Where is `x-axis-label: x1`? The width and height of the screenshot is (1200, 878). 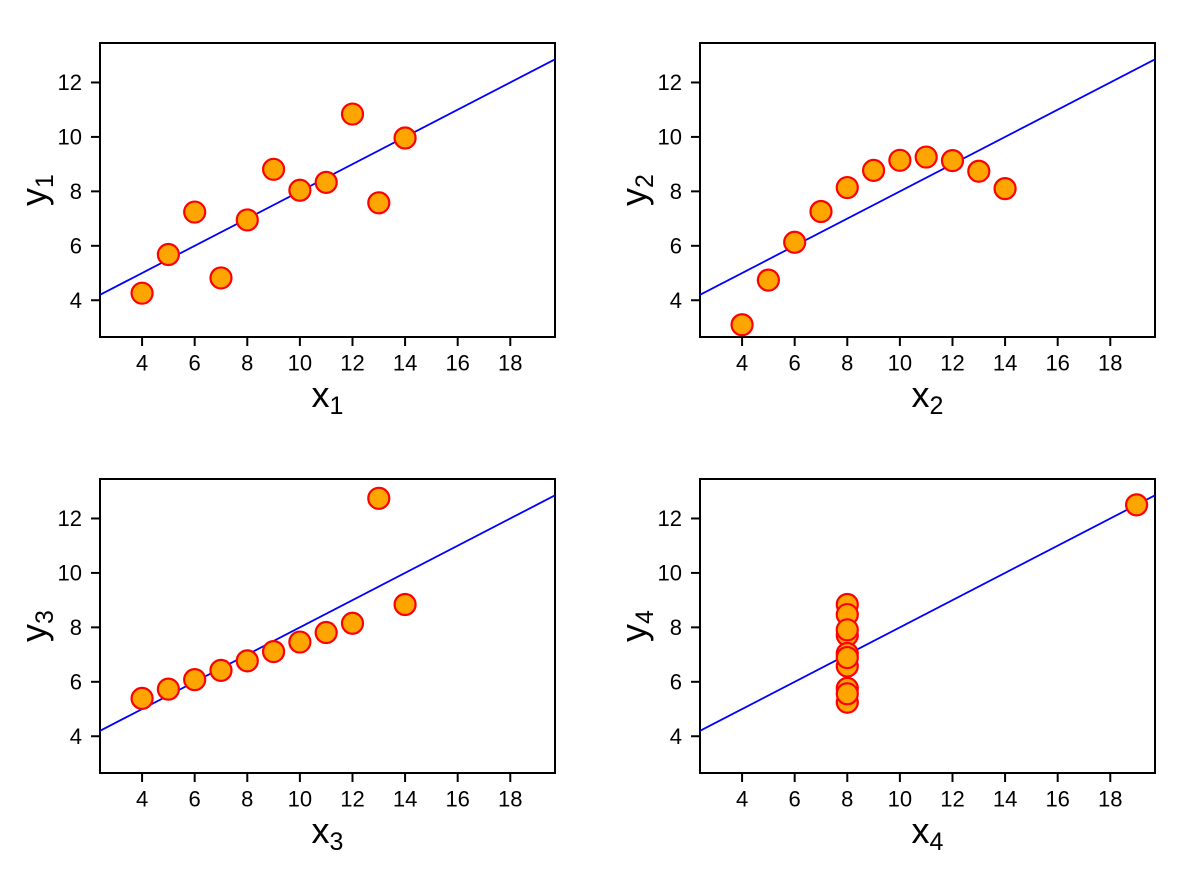 x-axis-label: x1 is located at coordinates (328, 397).